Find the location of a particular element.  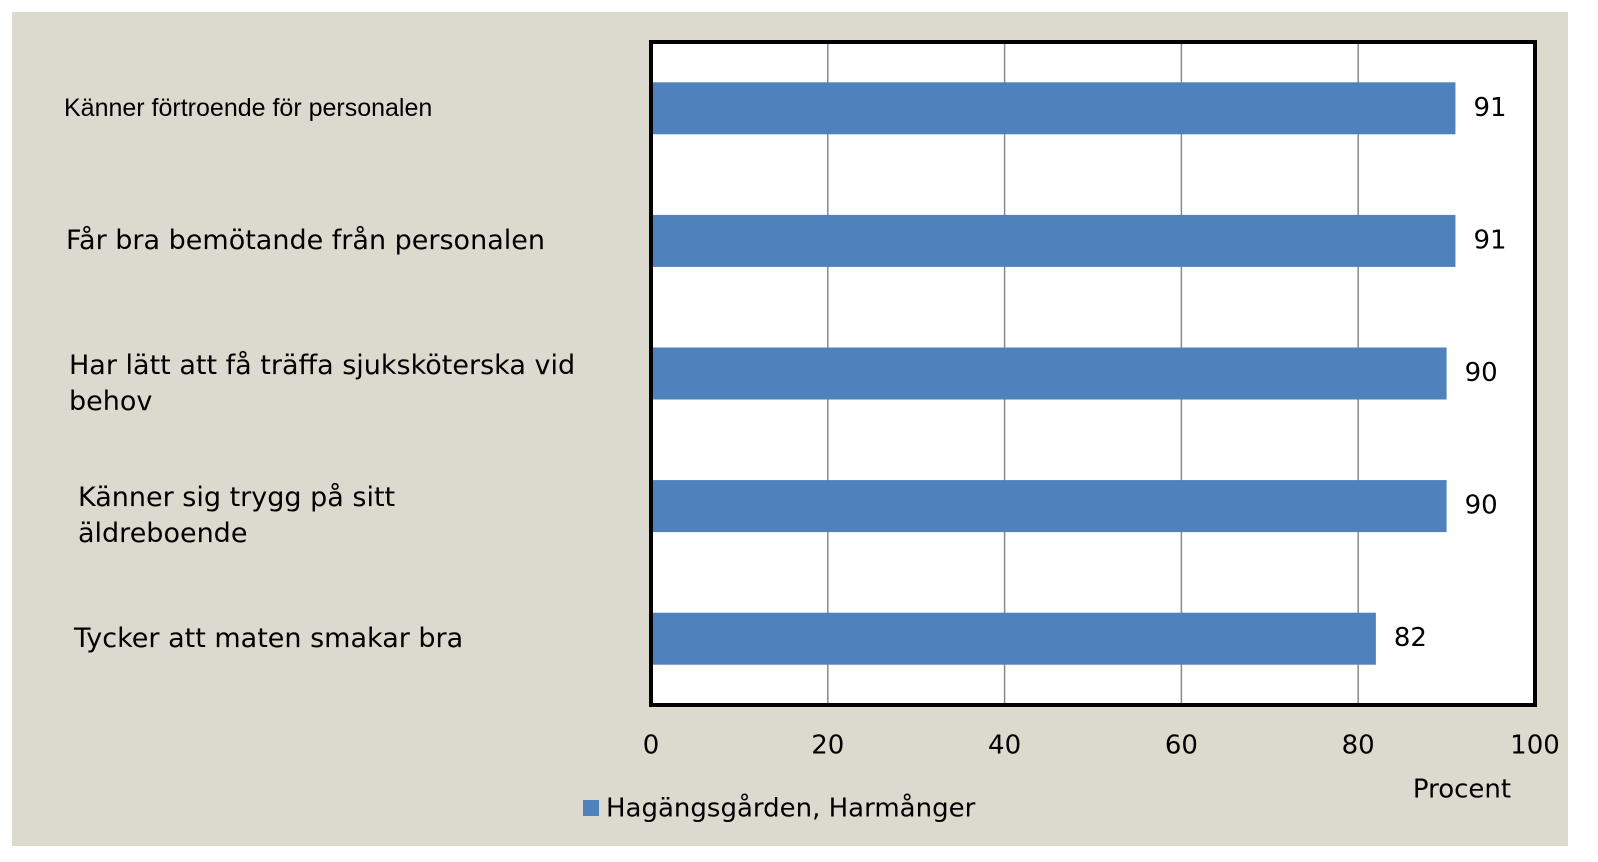

legend-label: Hagängsgården, Harmånger is located at coordinates (791, 808).